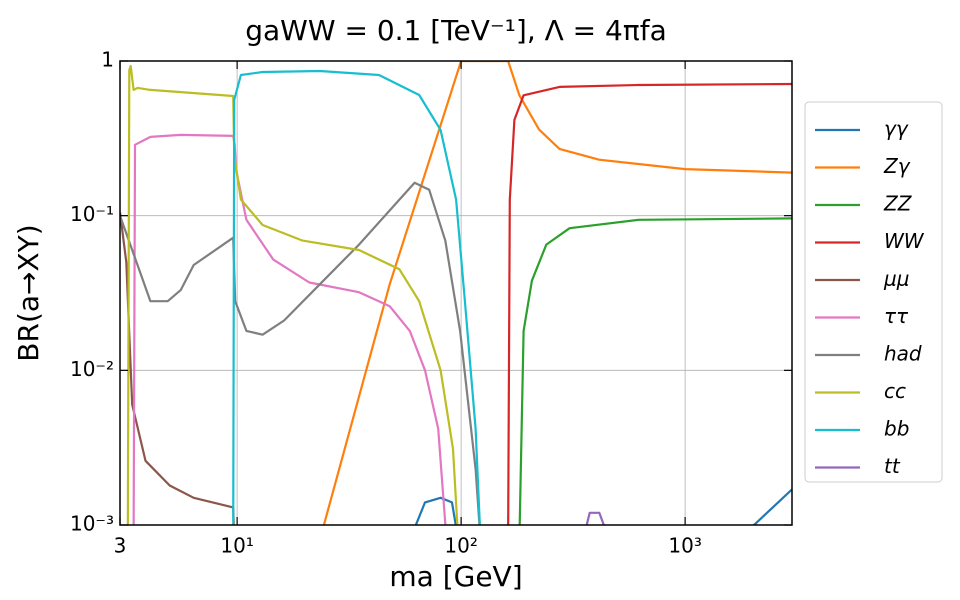  I want to click on x-axis-label: ma [GeV], so click(455, 576).